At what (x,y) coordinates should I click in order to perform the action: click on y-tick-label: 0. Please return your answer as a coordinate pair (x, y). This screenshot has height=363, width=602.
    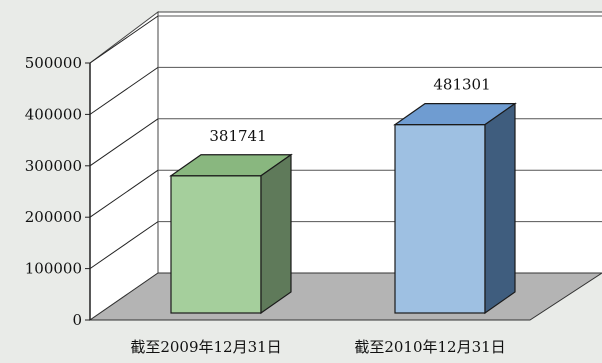
    Looking at the image, I should click on (77, 320).